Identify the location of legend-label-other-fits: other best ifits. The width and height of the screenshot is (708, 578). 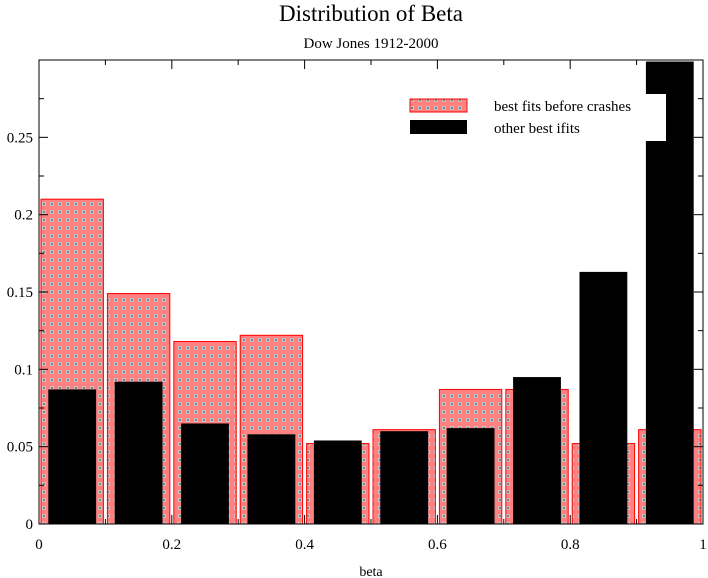
(537, 129).